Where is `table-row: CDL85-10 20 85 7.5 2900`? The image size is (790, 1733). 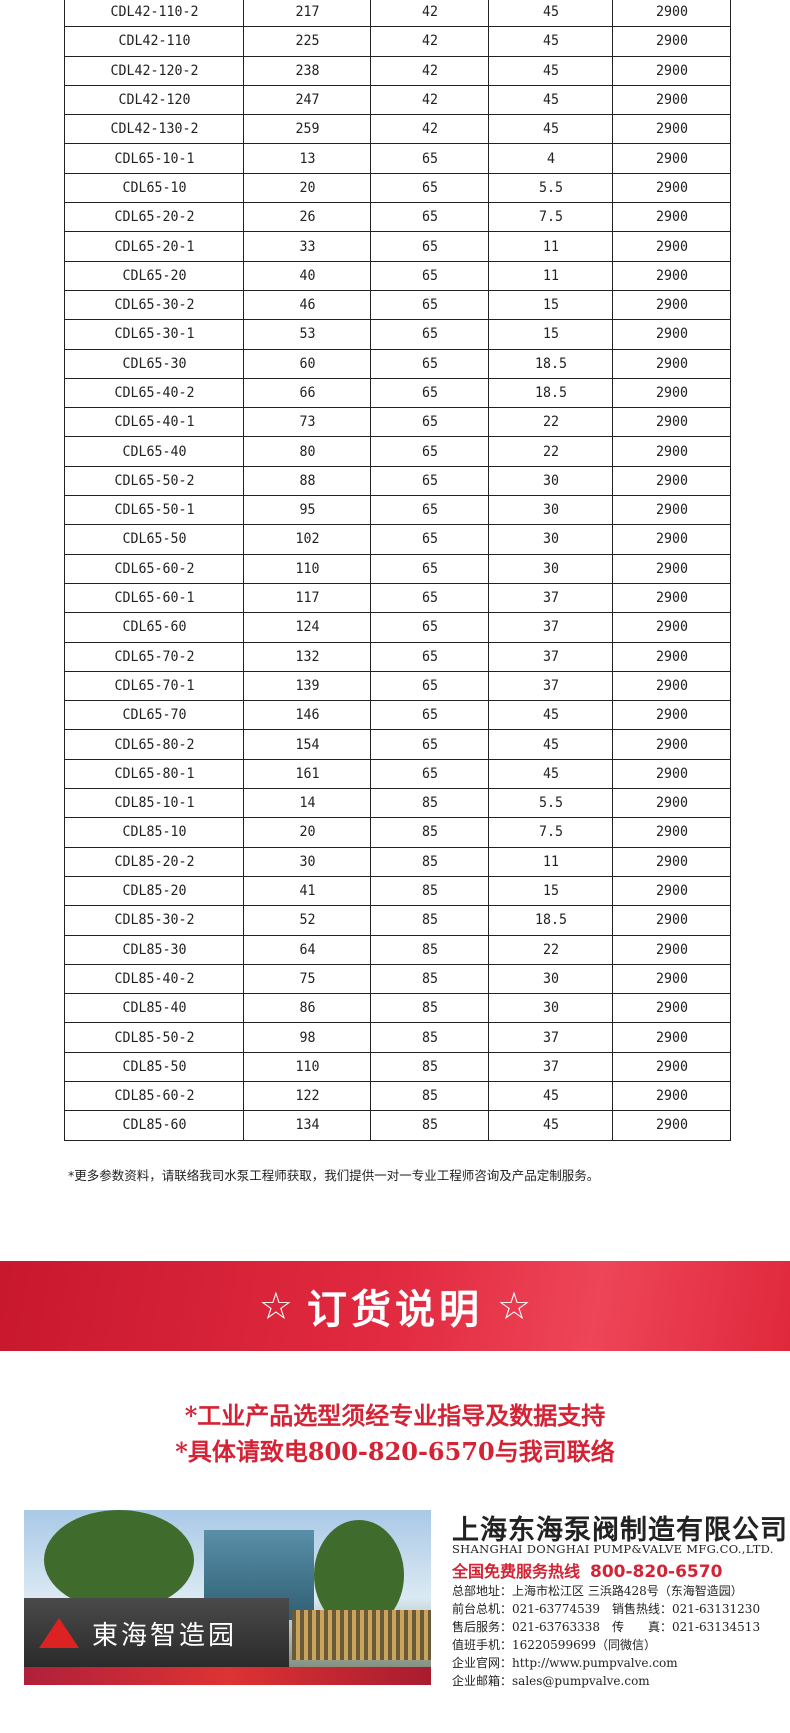
table-row: CDL85-10 20 85 7.5 2900 is located at coordinates (398, 832).